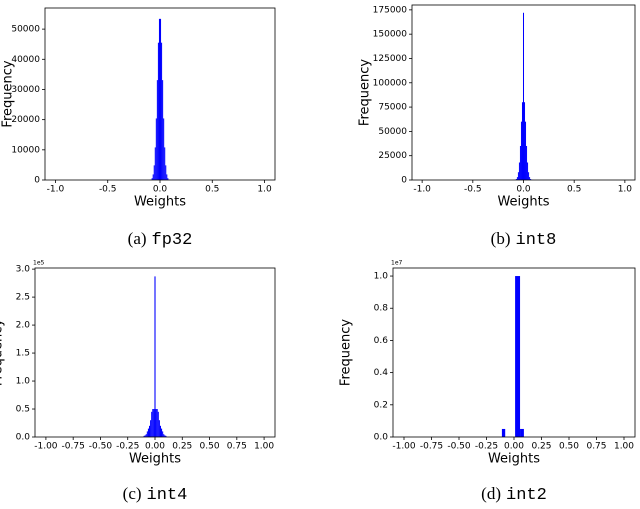 The width and height of the screenshot is (640, 509). What do you see at coordinates (132, 493) in the screenshot?
I see `caption-label: (c)` at bounding box center [132, 493].